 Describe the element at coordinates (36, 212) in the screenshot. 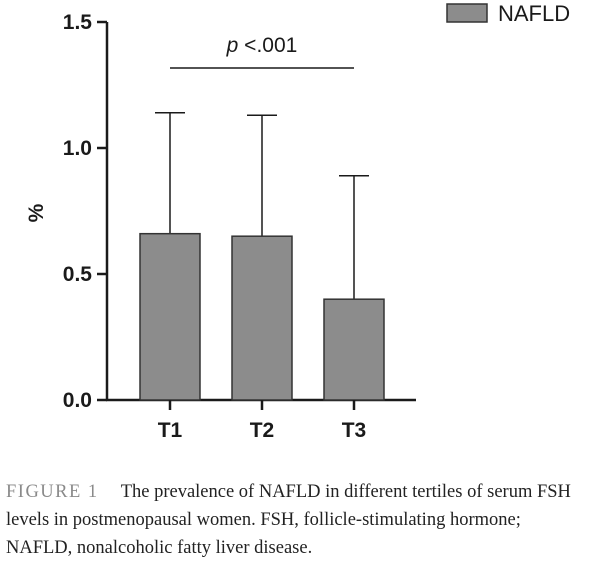

I see `y-axis-label: %` at that location.